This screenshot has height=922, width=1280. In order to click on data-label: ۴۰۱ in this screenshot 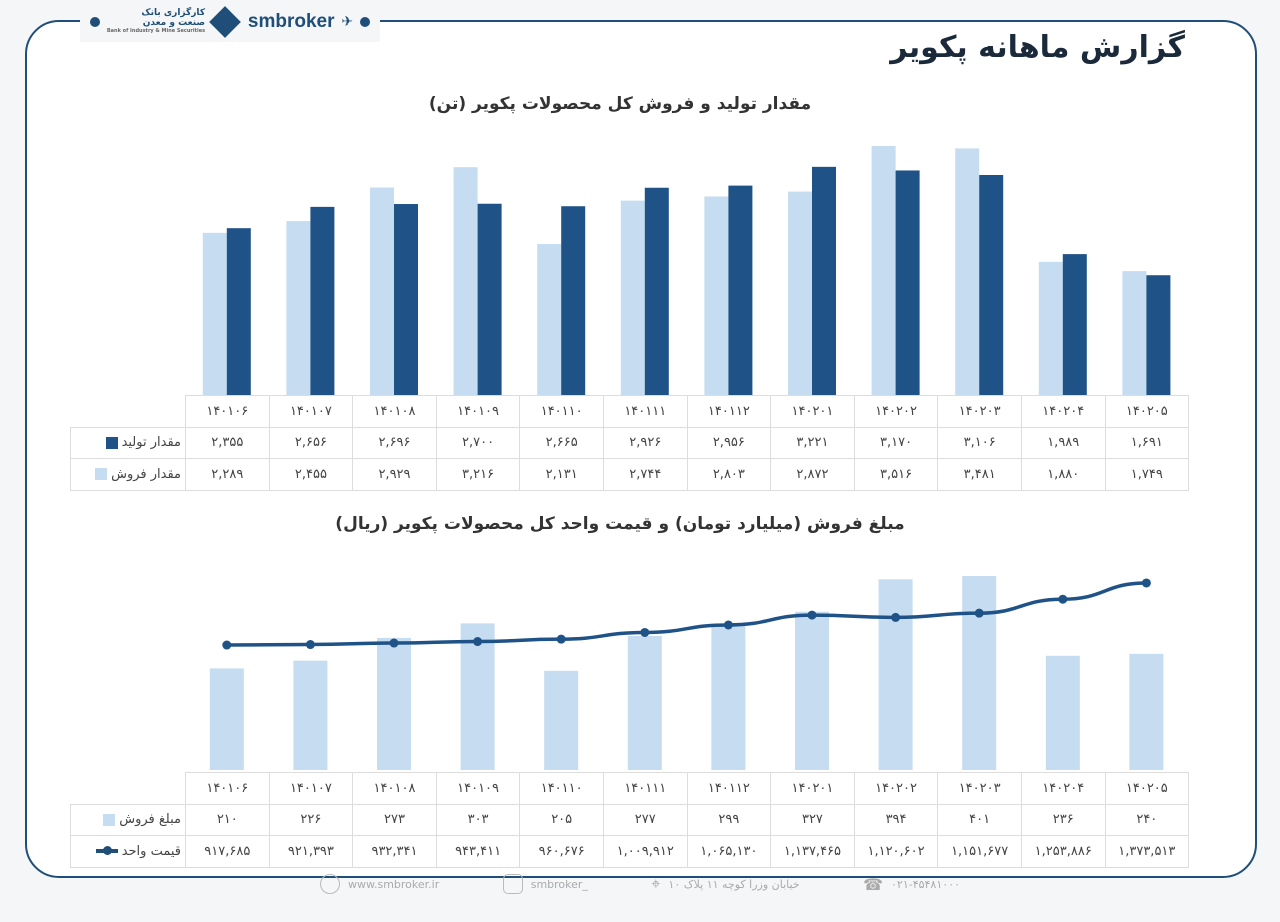, I will do `click(979, 819)`.